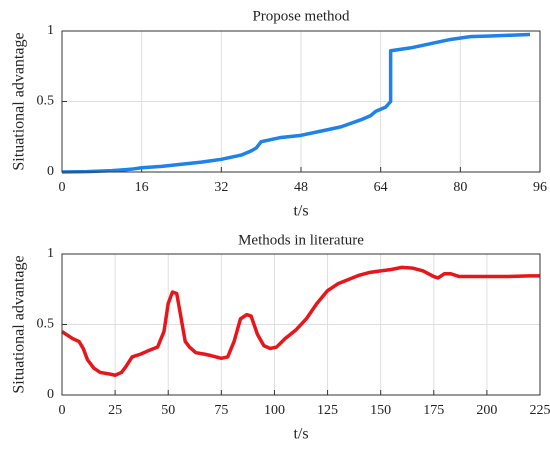 The image size is (550, 453). I want to click on chart-title: Methods in literature, so click(301, 240).